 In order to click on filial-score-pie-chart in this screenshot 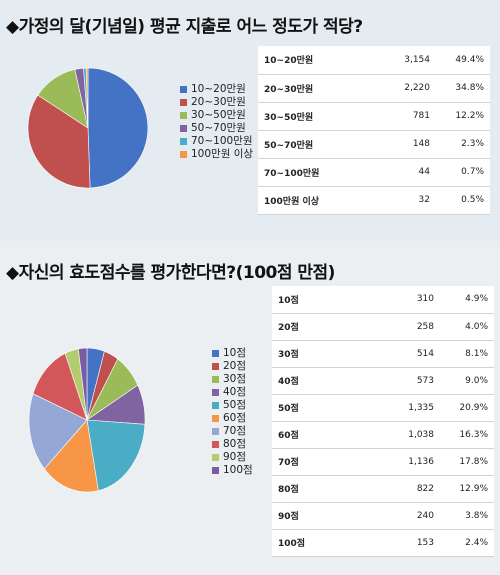, I will do `click(87, 420)`.